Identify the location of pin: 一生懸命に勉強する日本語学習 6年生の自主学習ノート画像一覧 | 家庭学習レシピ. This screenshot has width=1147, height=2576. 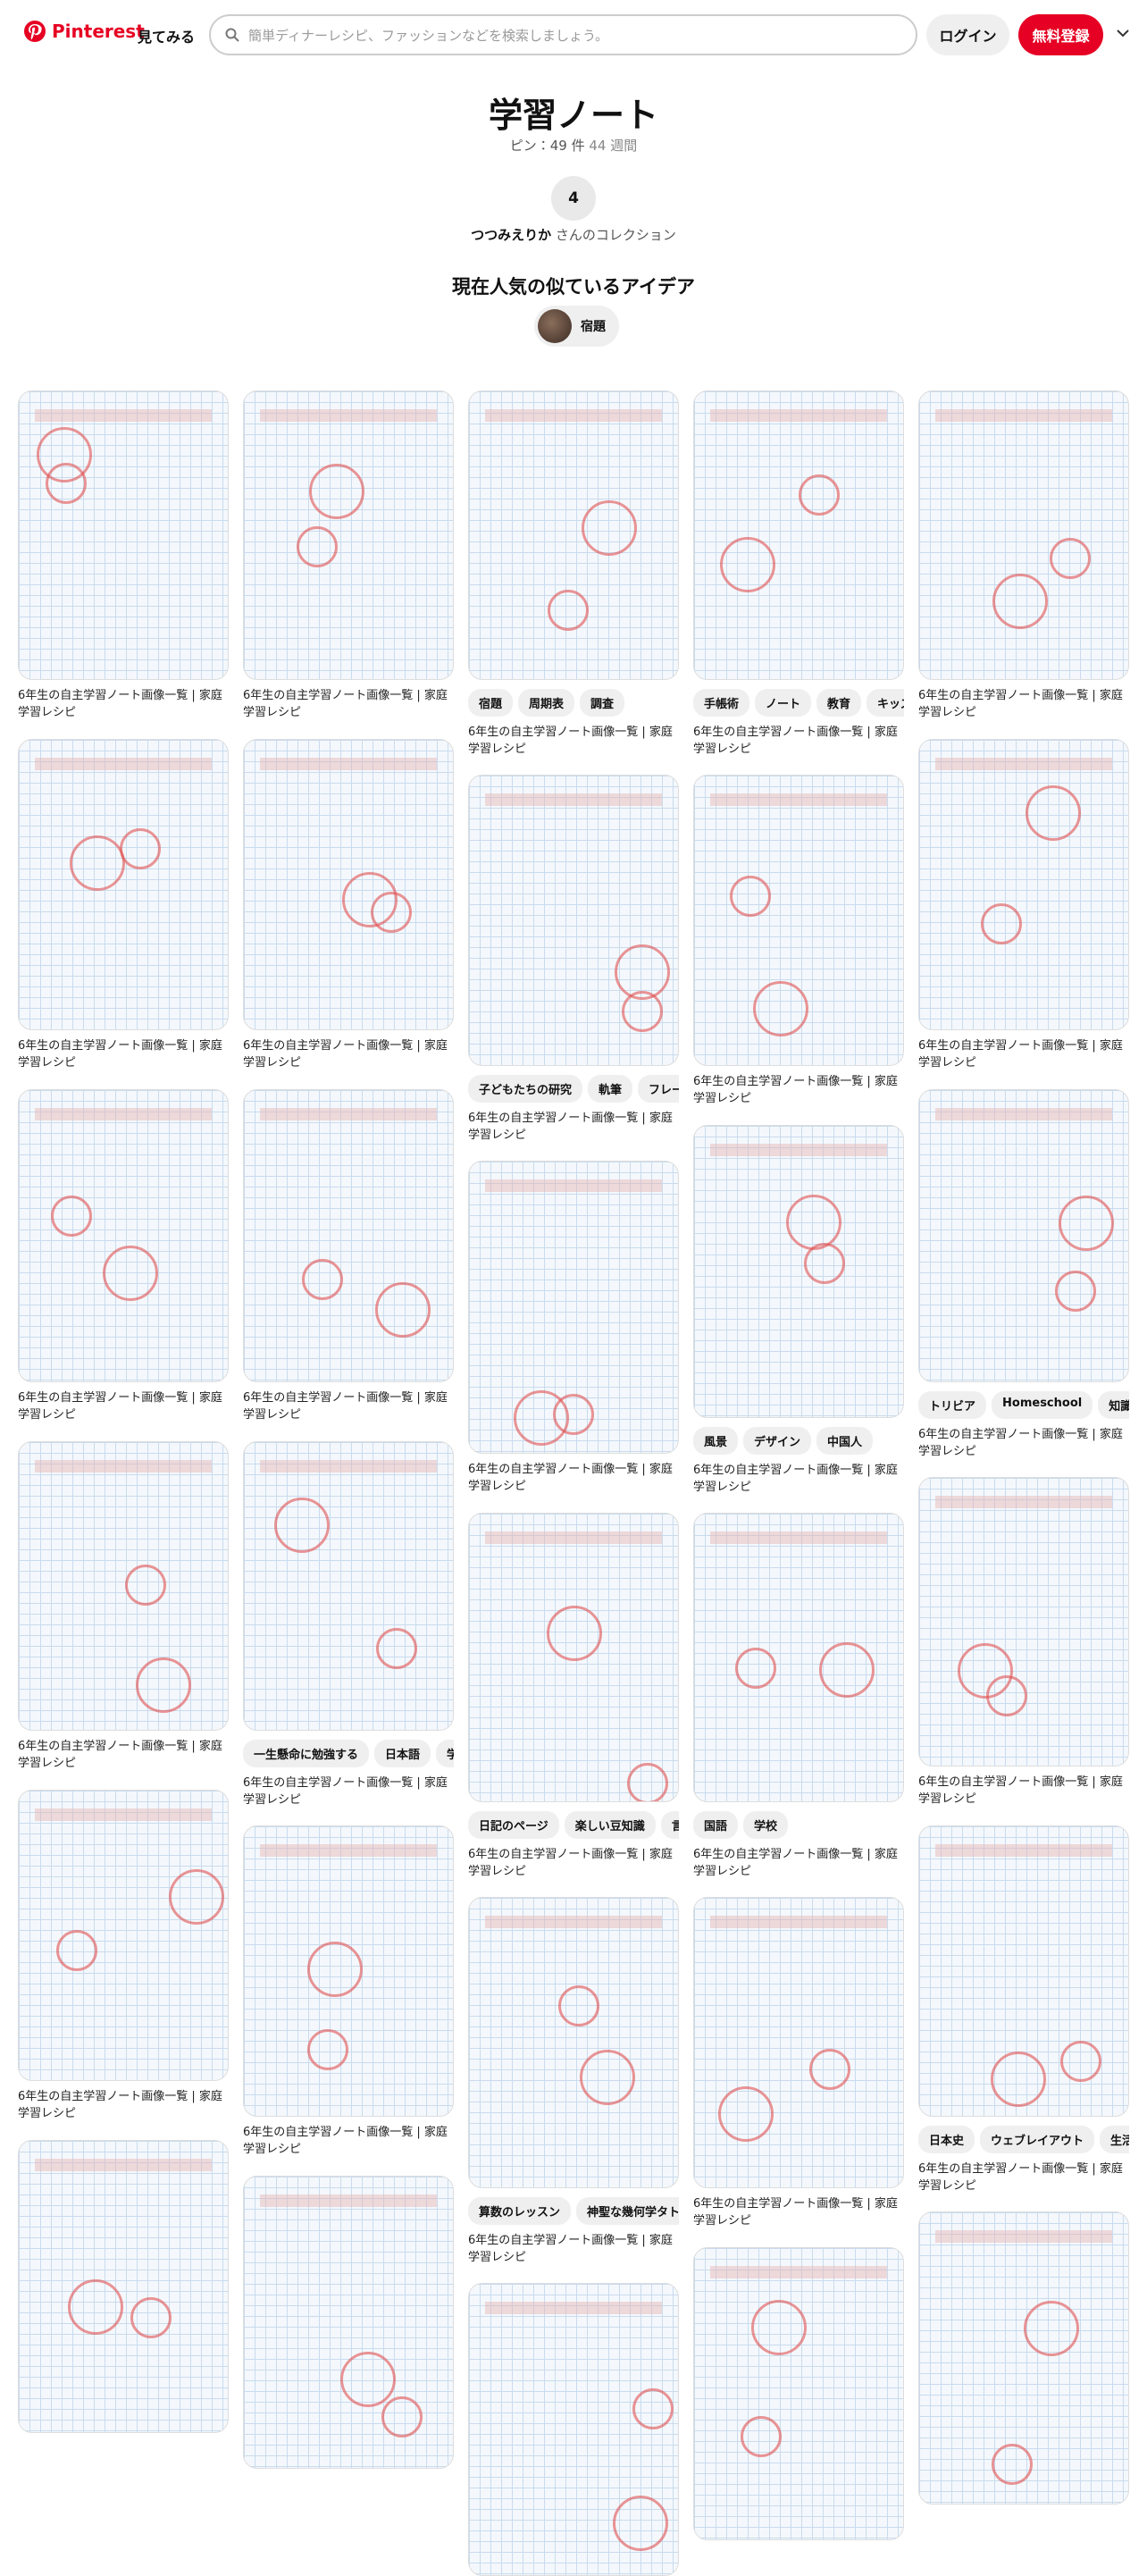
(349, 1624).